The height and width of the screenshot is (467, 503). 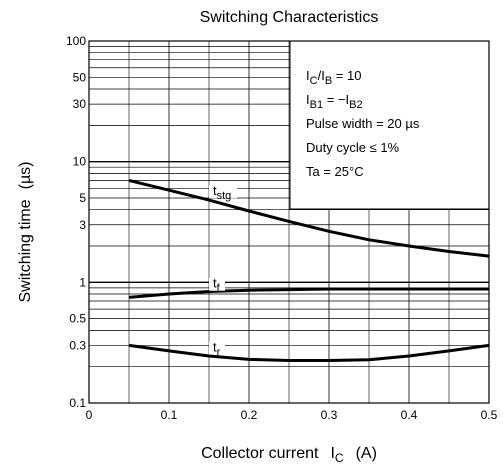 What do you see at coordinates (333, 77) in the screenshot?
I see `condition-line: IC/IB = 10` at bounding box center [333, 77].